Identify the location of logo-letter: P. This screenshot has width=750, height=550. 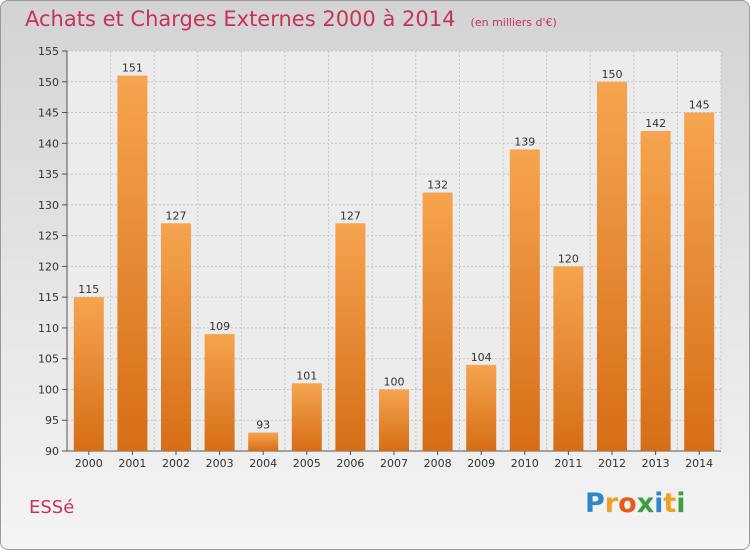
(595, 503).